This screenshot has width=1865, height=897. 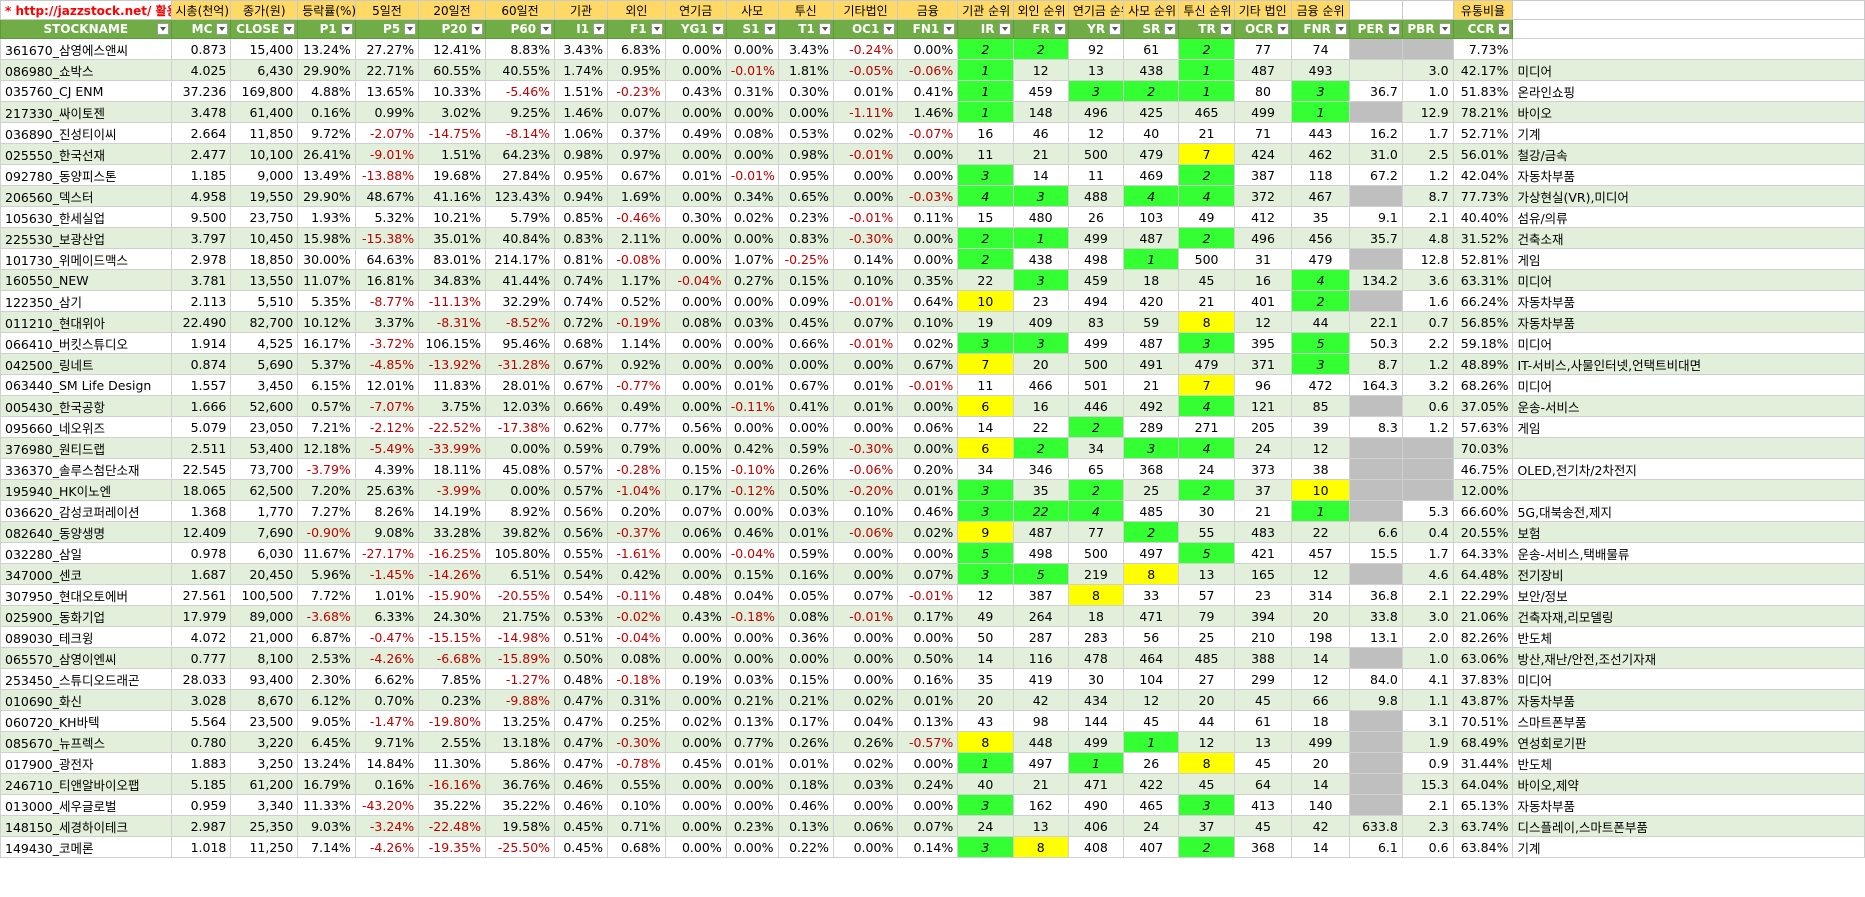 What do you see at coordinates (264, 49) in the screenshot?
I see `value-cell: 15,400` at bounding box center [264, 49].